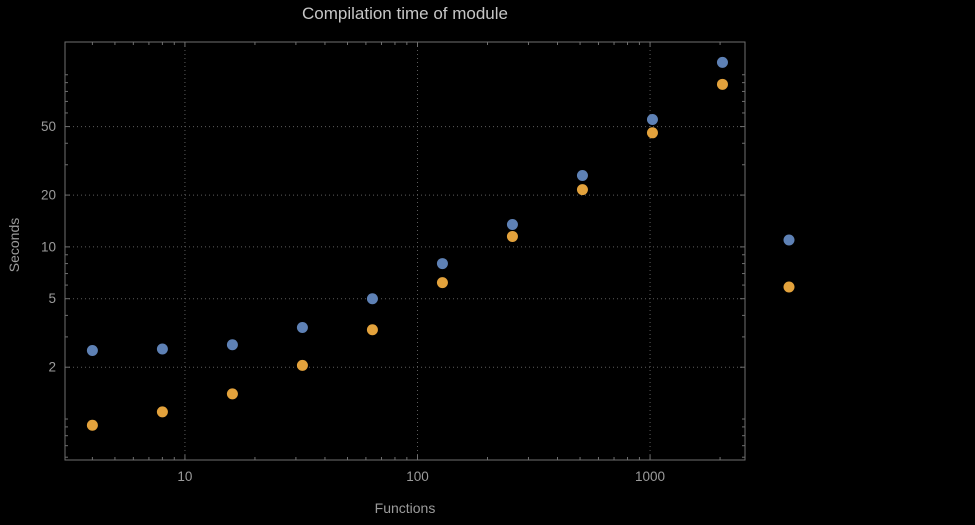 This screenshot has width=975, height=525. I want to click on y-tick-label: 20, so click(48, 195).